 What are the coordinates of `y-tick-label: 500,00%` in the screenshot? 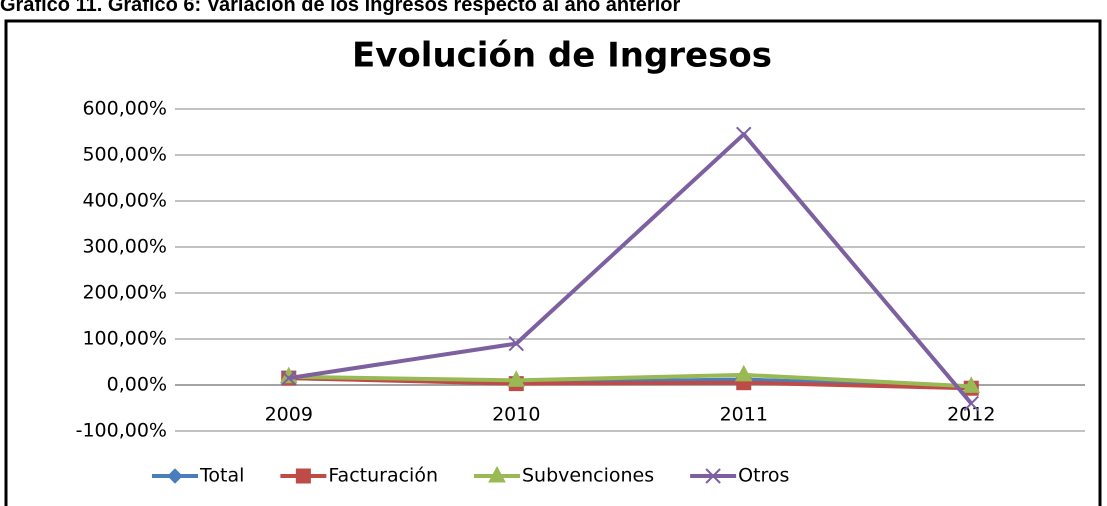 It's located at (124, 155).